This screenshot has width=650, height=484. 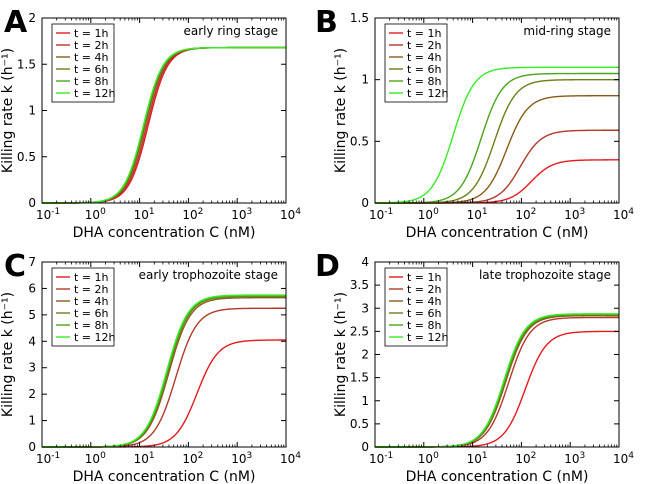 What do you see at coordinates (32, 341) in the screenshot?
I see `y-tick-label: 4` at bounding box center [32, 341].